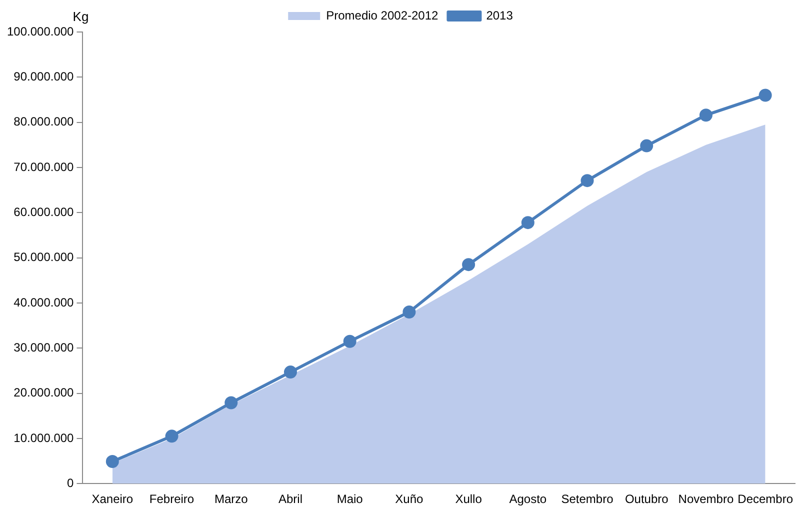 Image resolution: width=803 pixels, height=514 pixels. I want to click on y-tick-label: 40.000.000, so click(44, 302).